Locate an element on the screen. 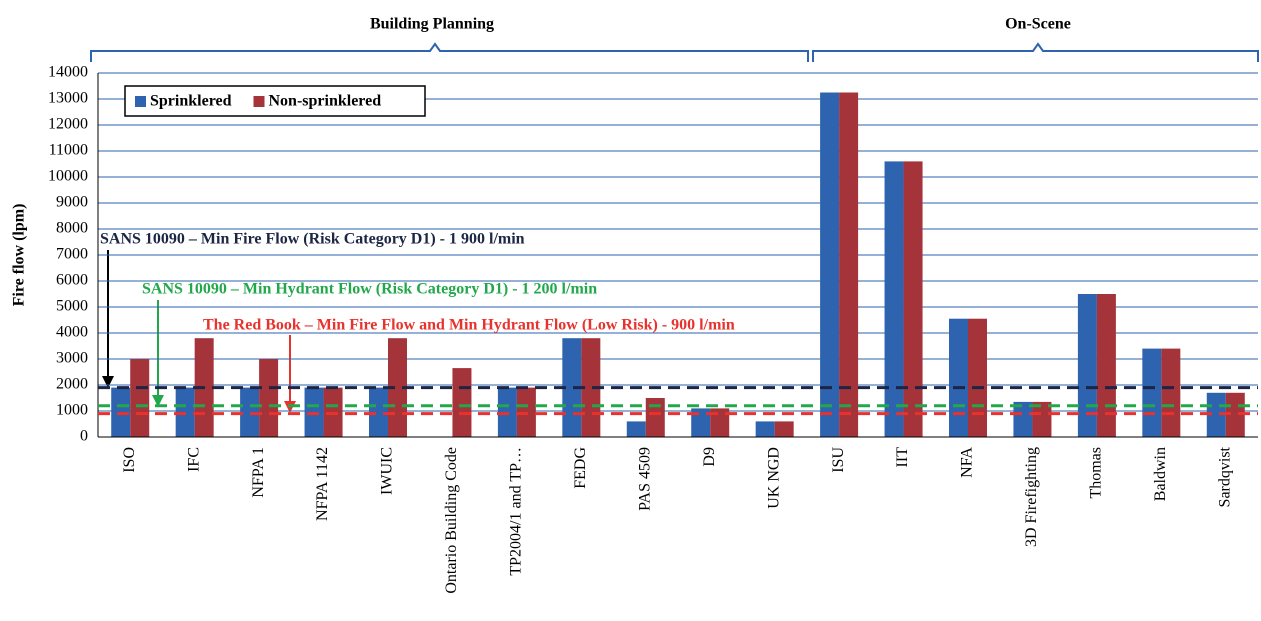  y-tick-label: 10000 is located at coordinates (68, 176).